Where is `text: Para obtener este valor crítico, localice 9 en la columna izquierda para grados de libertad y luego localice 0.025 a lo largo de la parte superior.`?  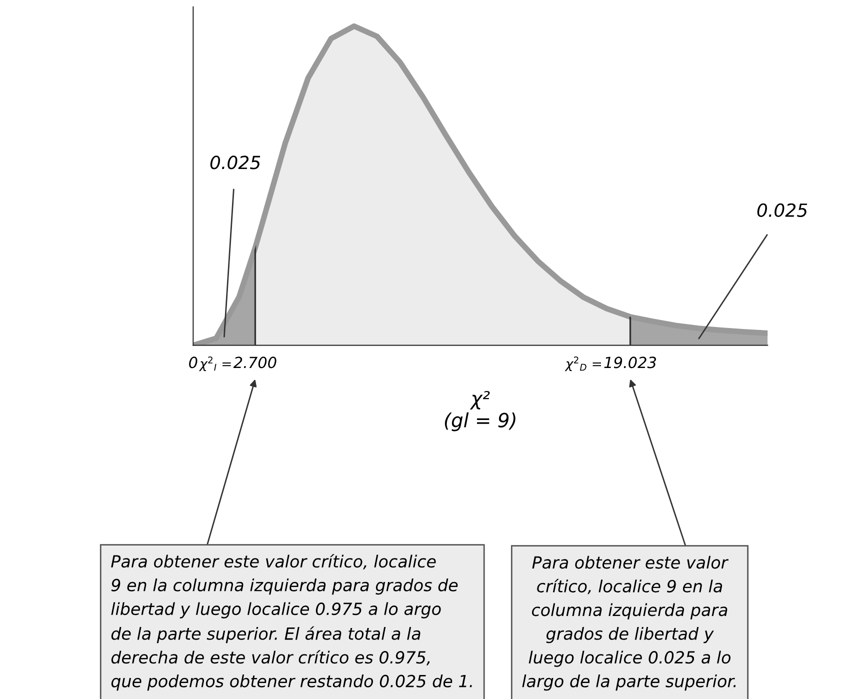
text: Para obtener este valor crítico, localice 9 en la columna izquierda para grados de libertad y luego localice 0.025 a lo largo de la parte superior. is located at coordinates (629, 623).